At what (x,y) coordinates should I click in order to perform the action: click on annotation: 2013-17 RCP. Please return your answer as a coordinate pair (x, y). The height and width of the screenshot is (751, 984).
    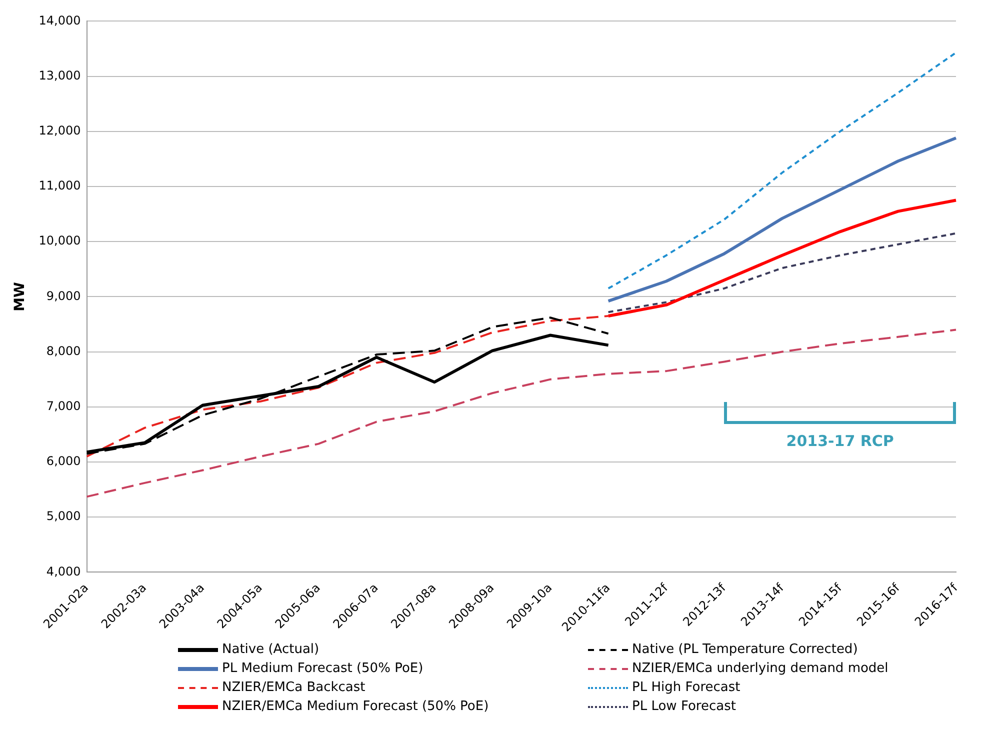
    Looking at the image, I should click on (840, 441).